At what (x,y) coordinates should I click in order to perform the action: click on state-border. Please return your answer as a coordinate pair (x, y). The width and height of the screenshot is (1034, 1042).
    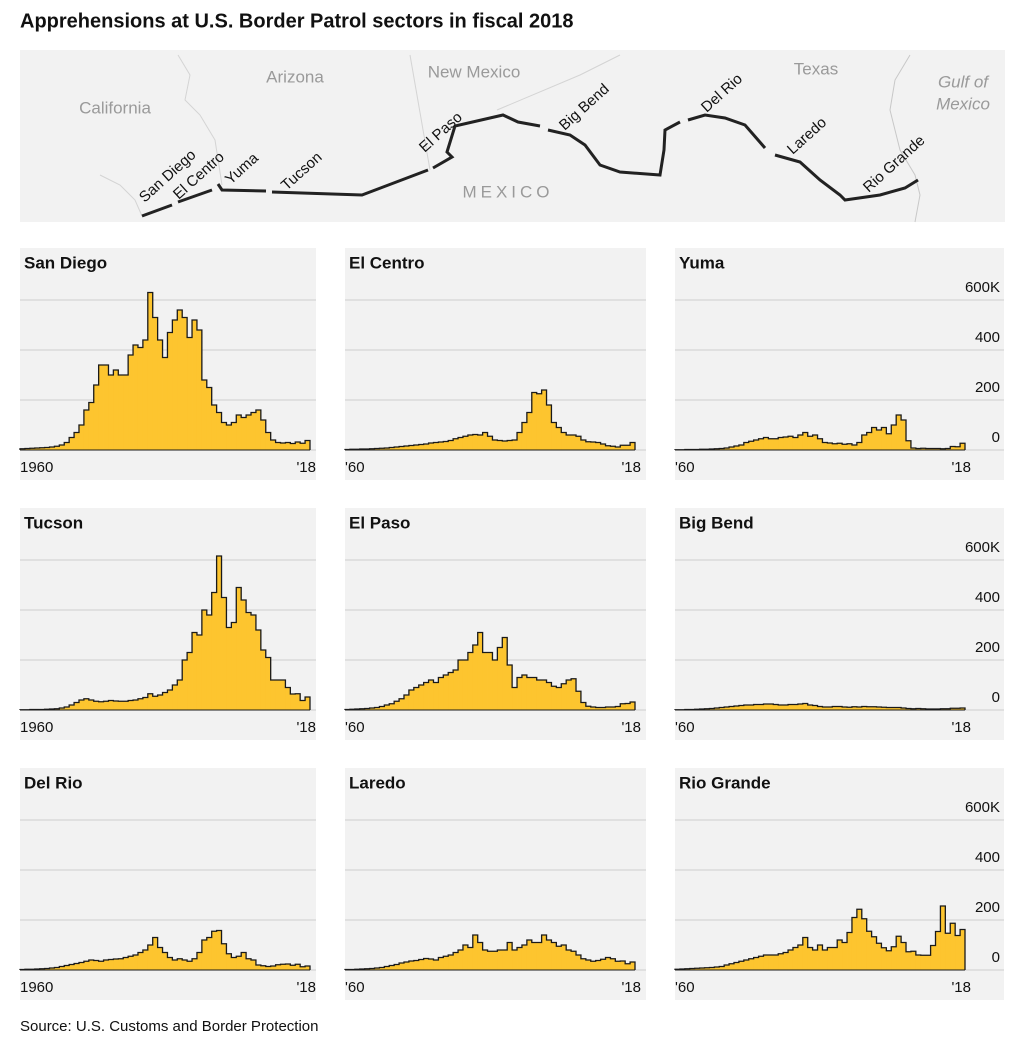
    Looking at the image, I should click on (420, 112).